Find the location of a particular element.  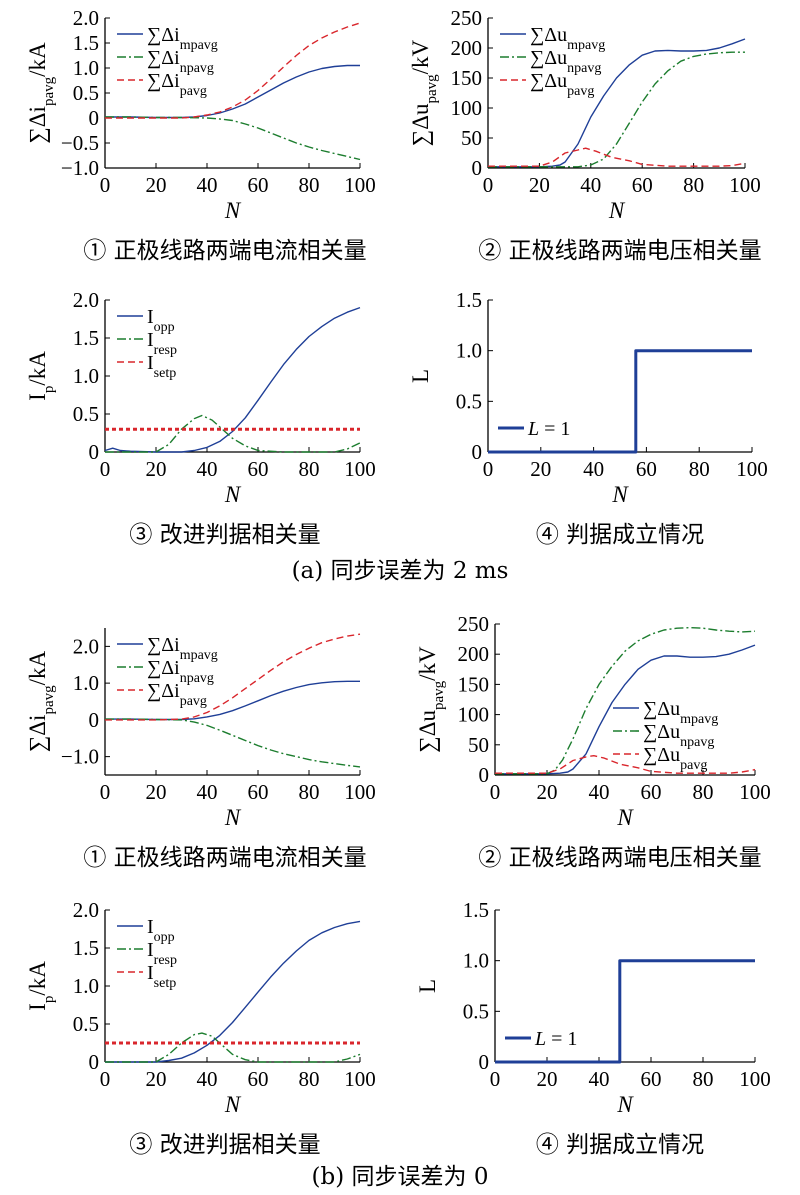

y-axis-label: L is located at coordinates (427, 986).